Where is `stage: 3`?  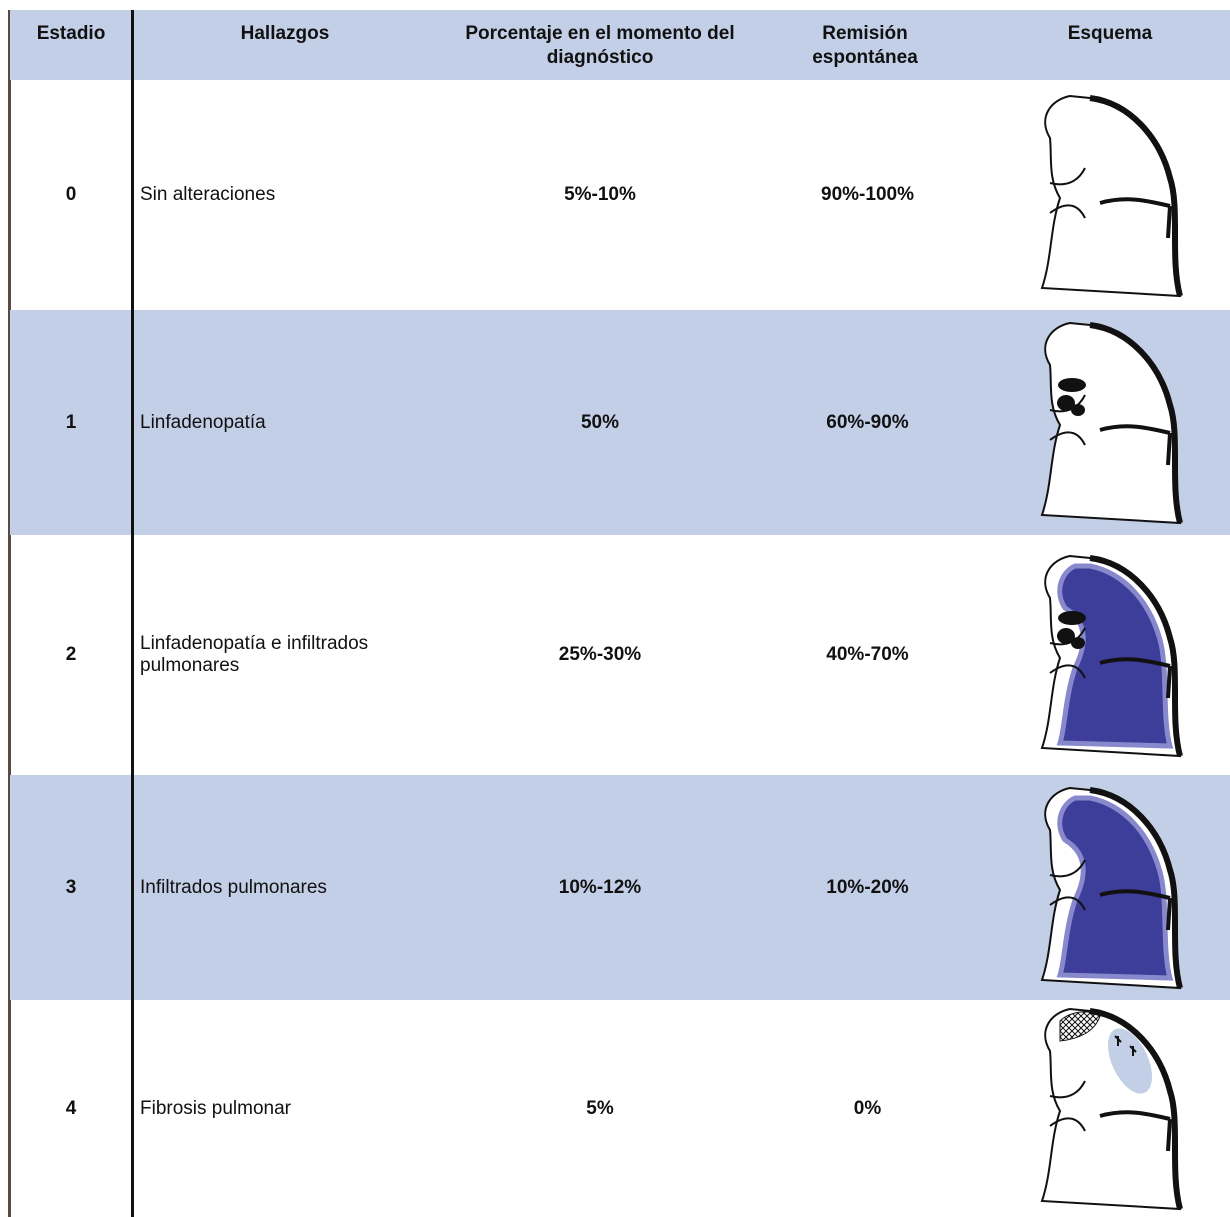
stage: 3 is located at coordinates (71, 887).